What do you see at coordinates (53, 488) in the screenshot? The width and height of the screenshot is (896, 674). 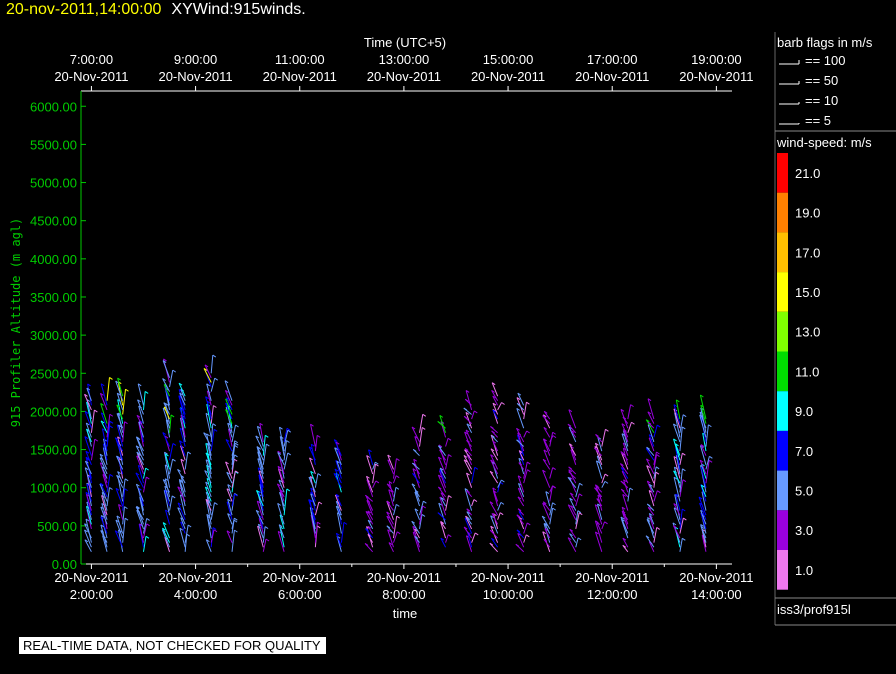 I see `y-tick-label: 1000.00` at bounding box center [53, 488].